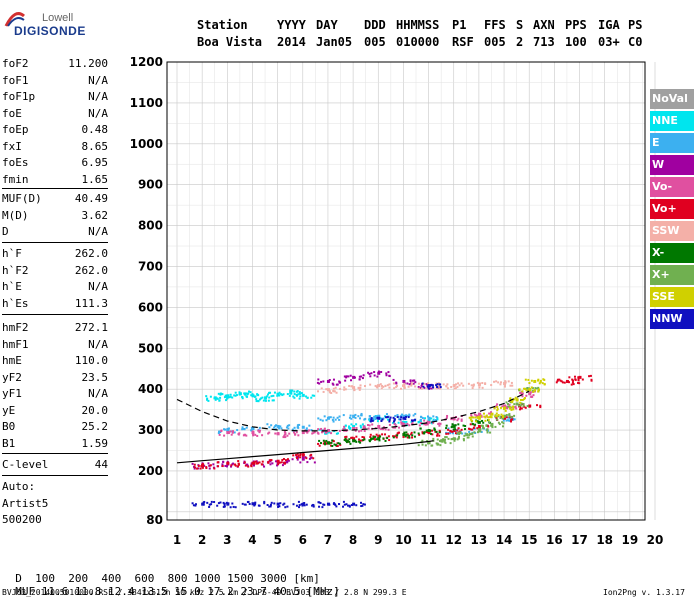  I want to click on profile-curve, so click(305, 452).